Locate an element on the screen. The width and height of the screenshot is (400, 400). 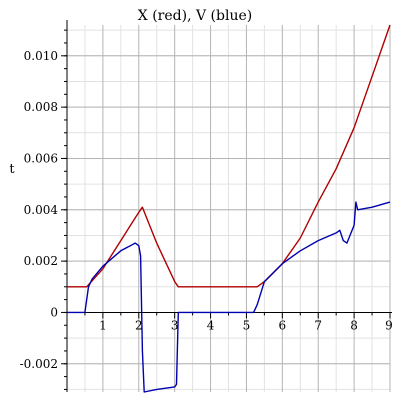
x-tick-label: 5 is located at coordinates (247, 325).